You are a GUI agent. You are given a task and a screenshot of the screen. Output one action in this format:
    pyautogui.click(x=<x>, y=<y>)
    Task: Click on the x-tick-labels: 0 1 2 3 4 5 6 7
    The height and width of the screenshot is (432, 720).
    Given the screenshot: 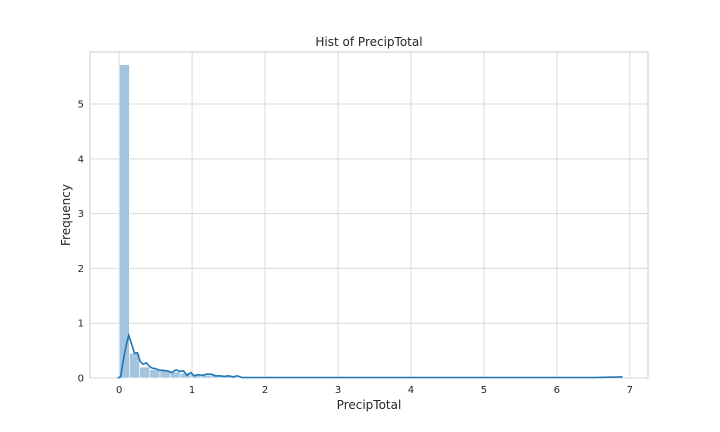 What is the action you would take?
    pyautogui.click(x=374, y=390)
    